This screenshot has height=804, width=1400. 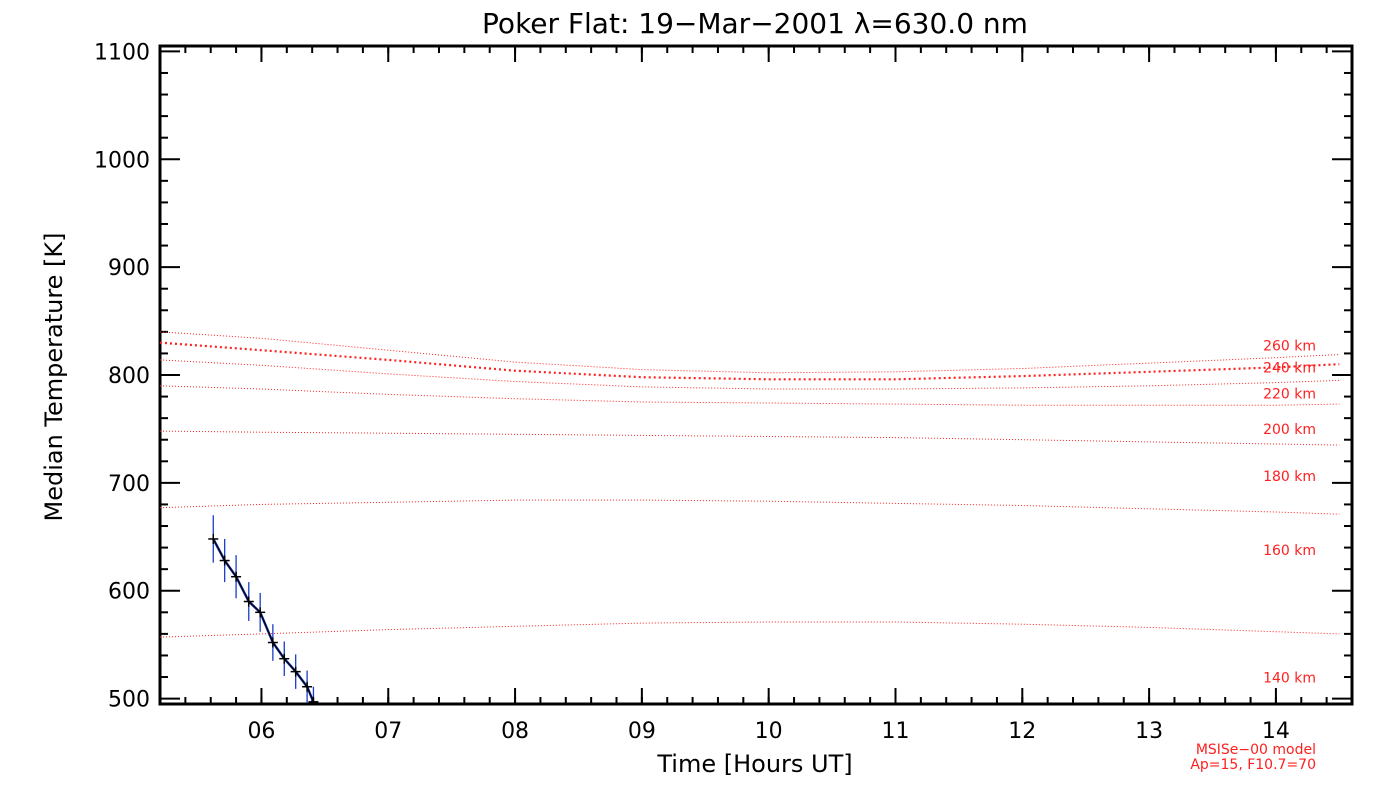 I want to click on measured-line, so click(x=263, y=620).